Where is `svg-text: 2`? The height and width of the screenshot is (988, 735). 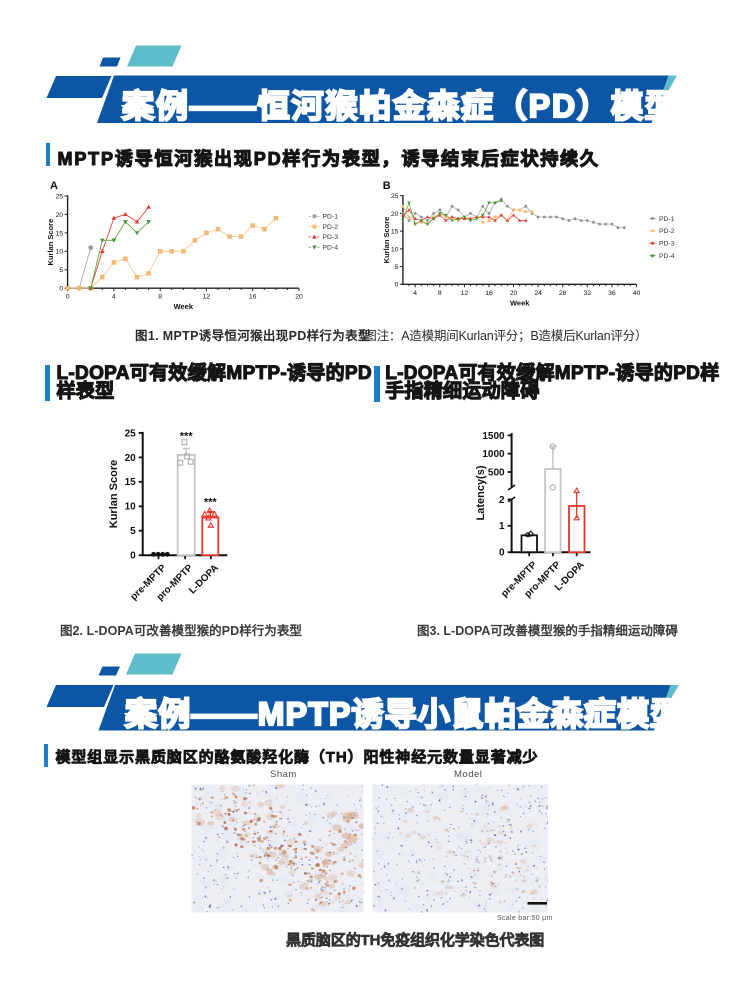 svg-text: 2 is located at coordinates (502, 500).